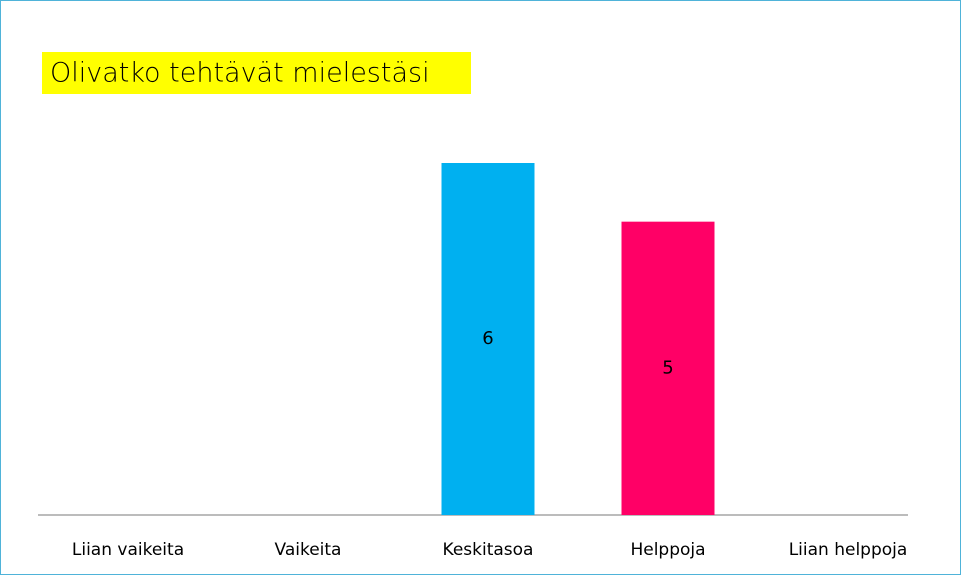 This screenshot has height=575, width=961. Describe the element at coordinates (308, 550) in the screenshot. I see `x-tick-label: Vaikeita` at that location.